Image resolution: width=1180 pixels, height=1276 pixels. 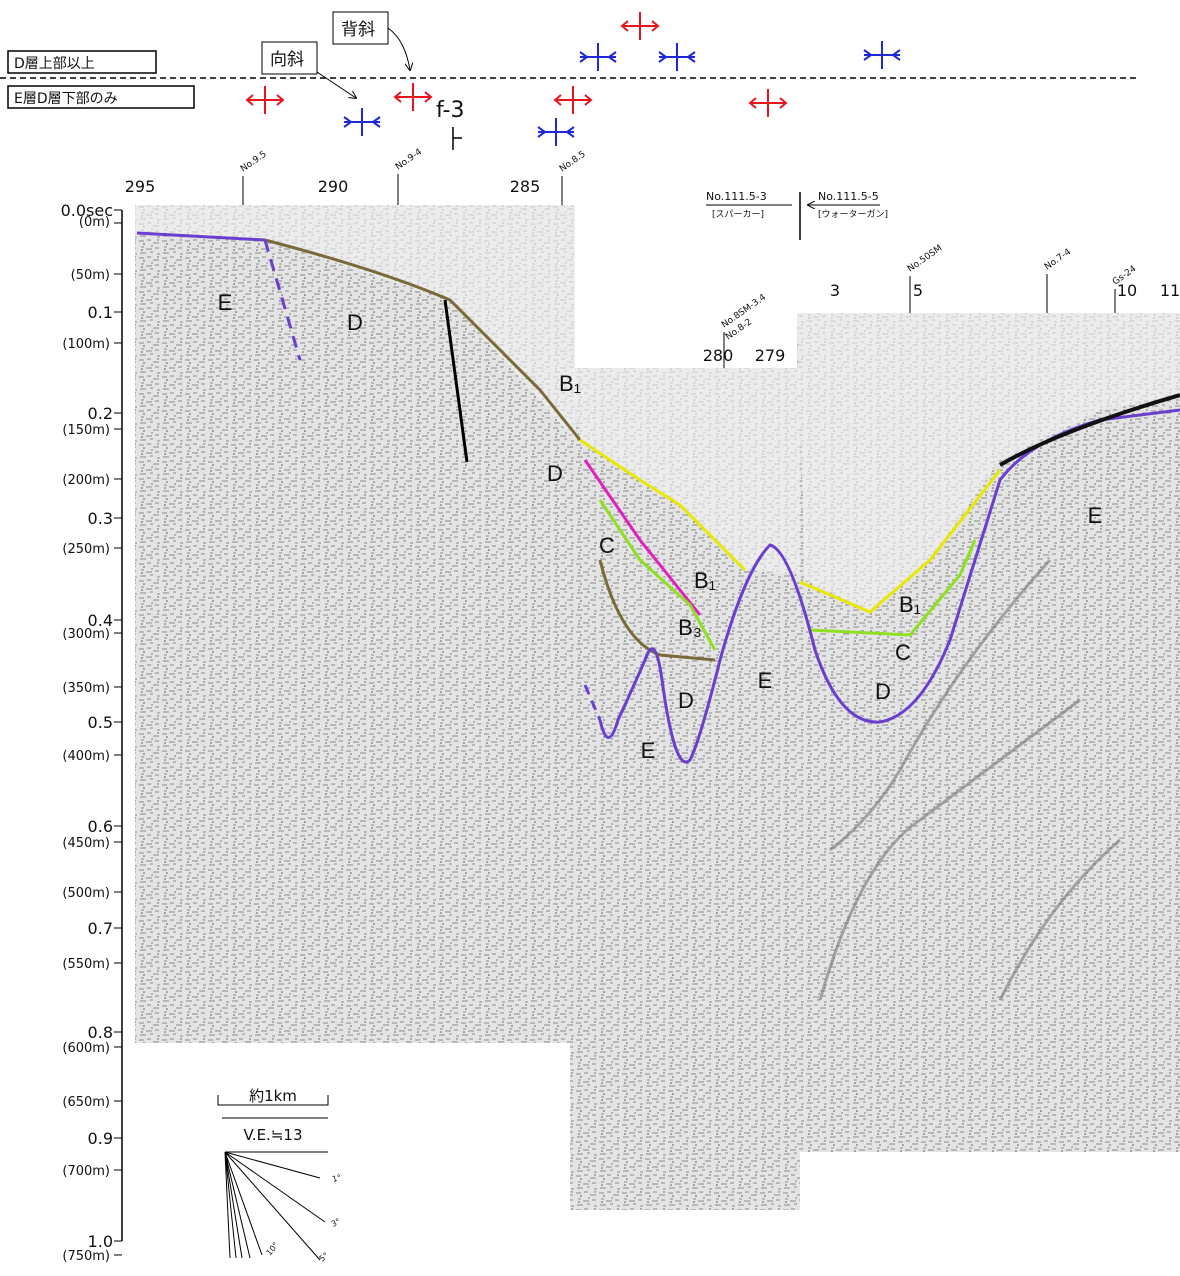 I want to click on angle-label: 10°, so click(x=273, y=1249).